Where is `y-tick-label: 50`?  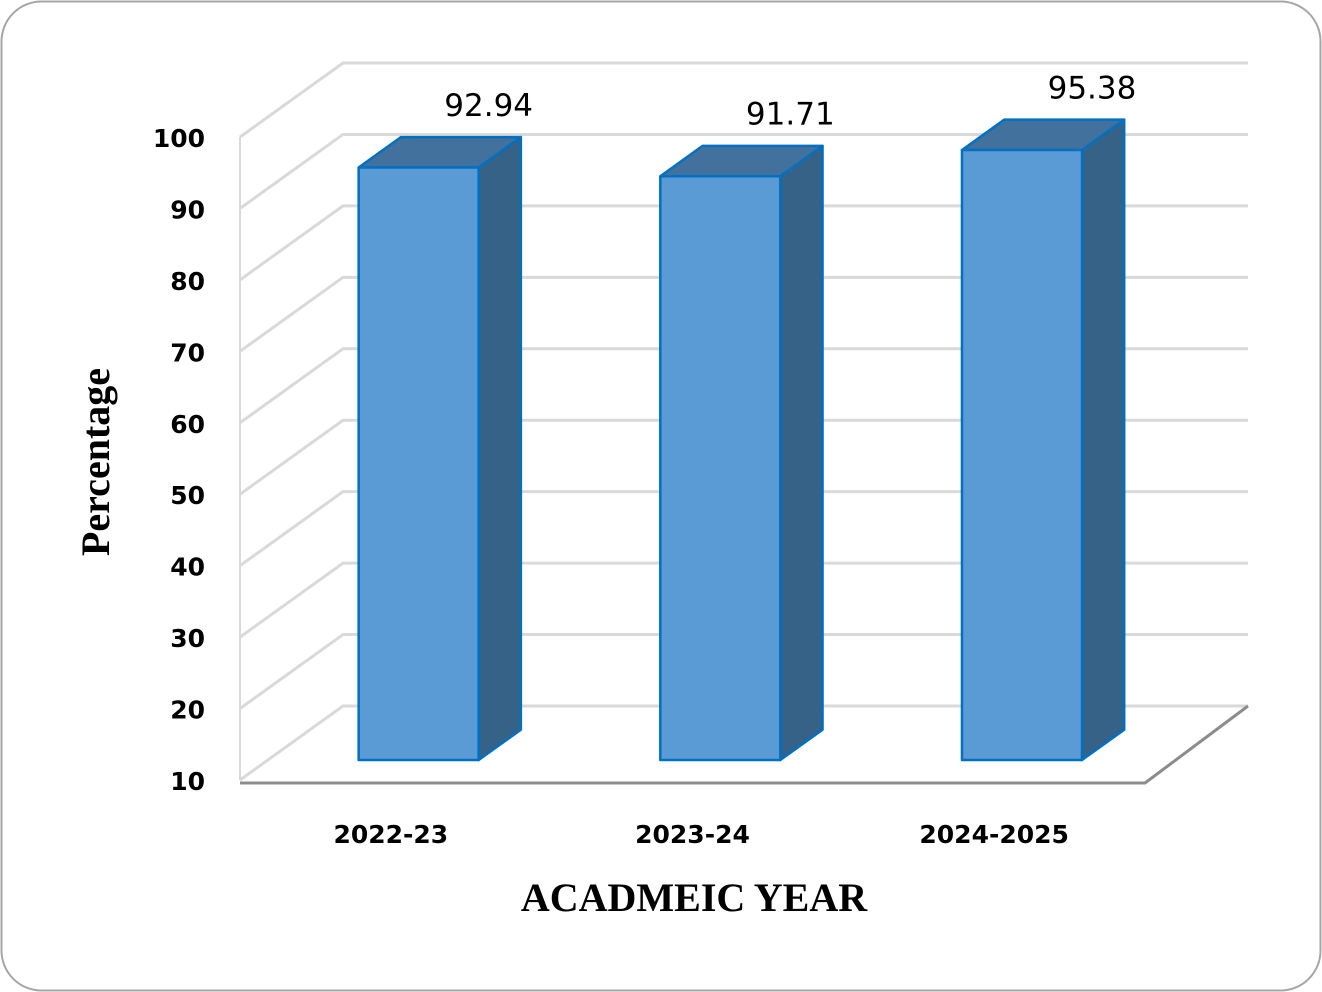
y-tick-label: 50 is located at coordinates (187, 495).